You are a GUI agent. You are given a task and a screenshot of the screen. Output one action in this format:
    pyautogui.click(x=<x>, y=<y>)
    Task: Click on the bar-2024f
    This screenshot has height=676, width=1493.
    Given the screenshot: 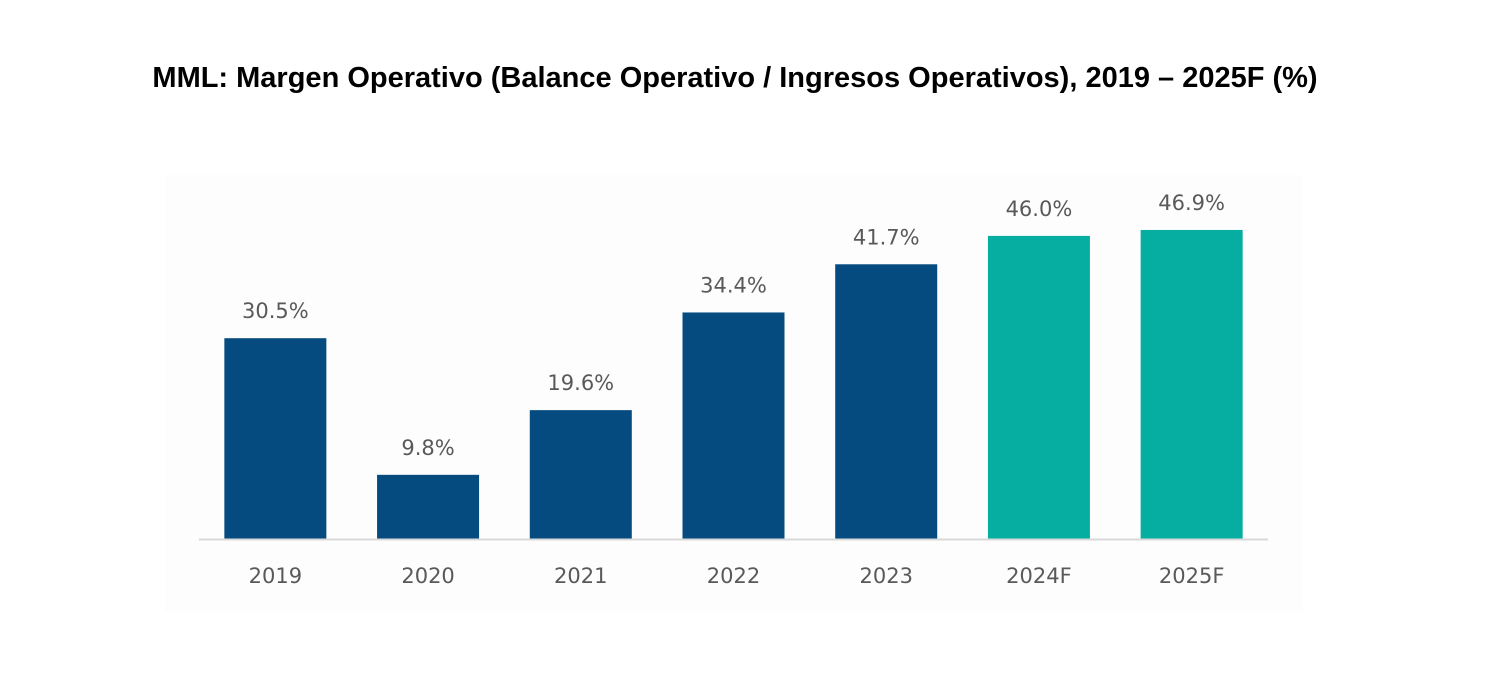 What is the action you would take?
    pyautogui.click(x=1038, y=387)
    